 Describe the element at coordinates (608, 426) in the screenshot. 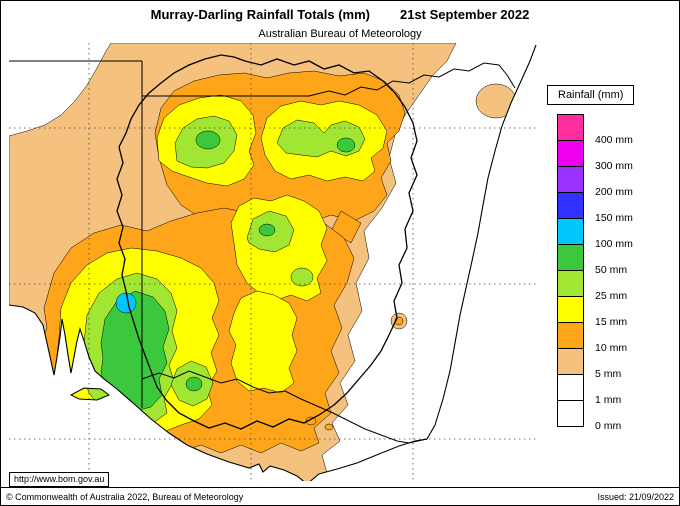

I see `legend-label: 0 mm` at that location.